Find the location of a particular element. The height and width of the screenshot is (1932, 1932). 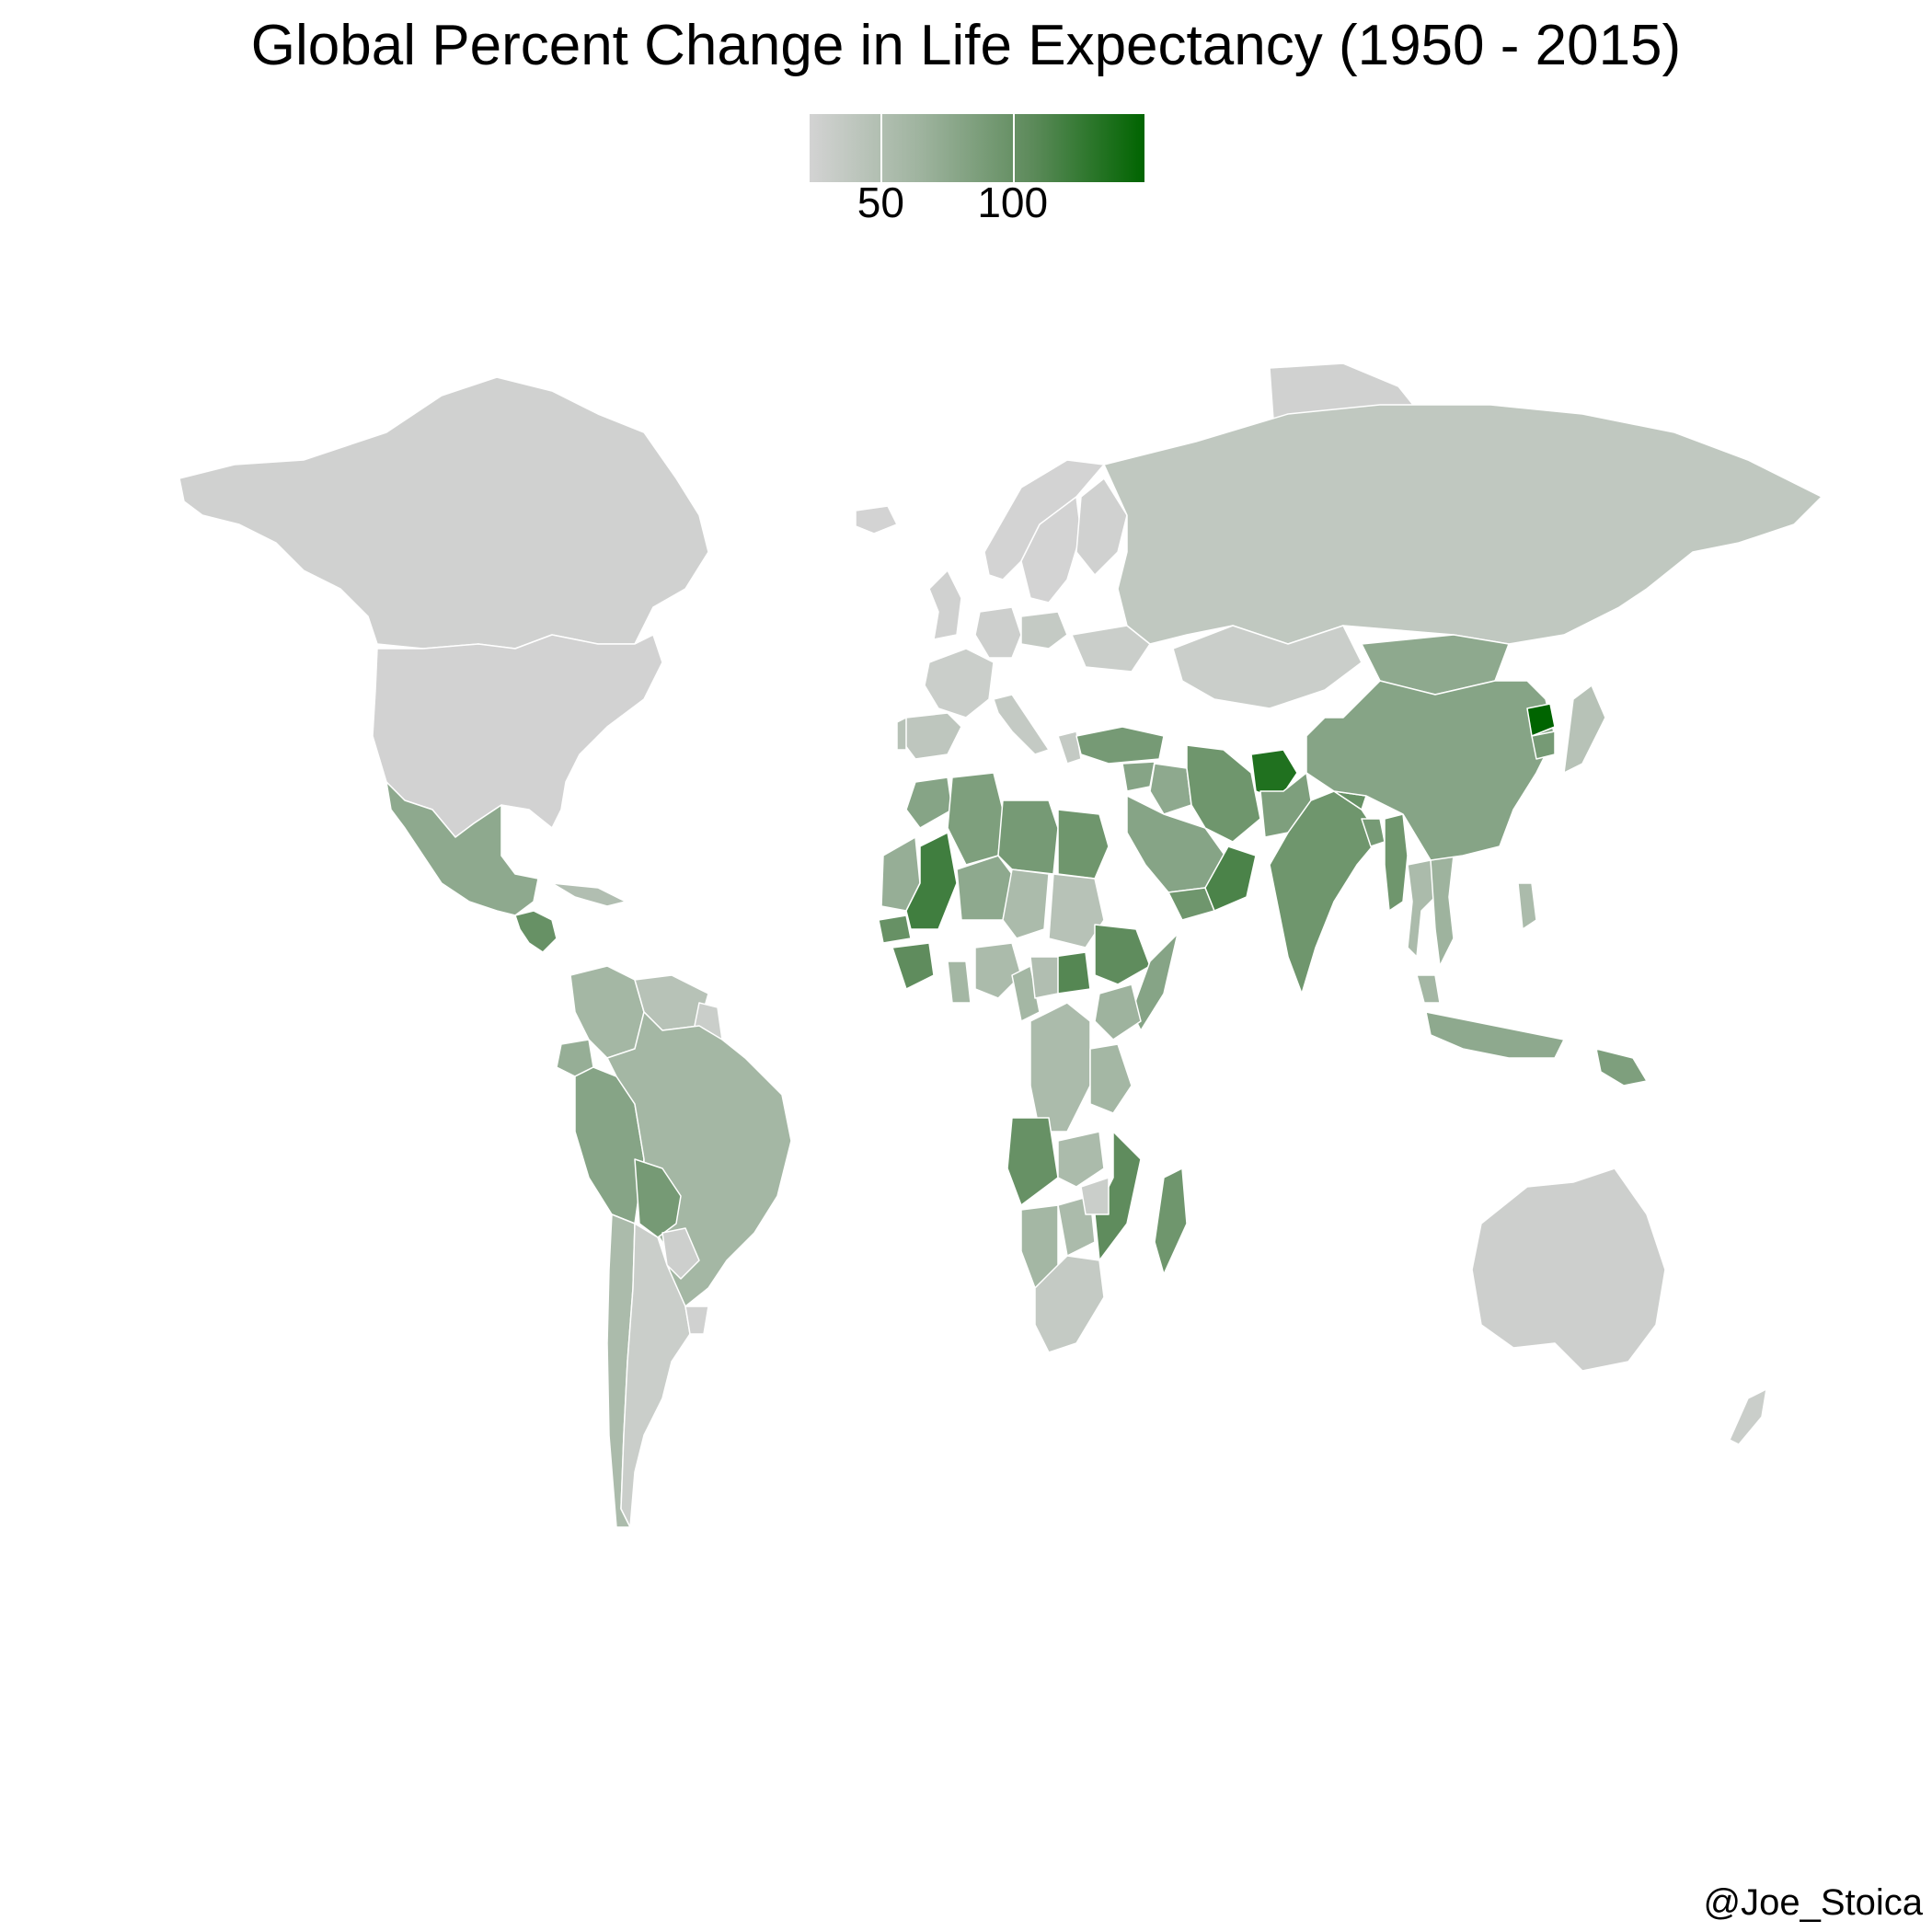

country-libya is located at coordinates (1028, 837).